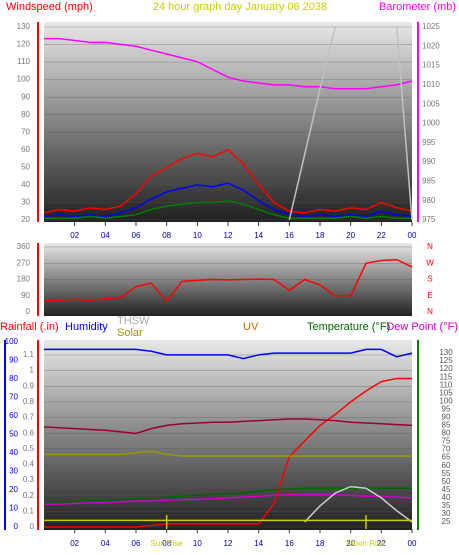  Describe the element at coordinates (13, 452) in the screenshot. I see `y3-tick-label: 40` at that location.